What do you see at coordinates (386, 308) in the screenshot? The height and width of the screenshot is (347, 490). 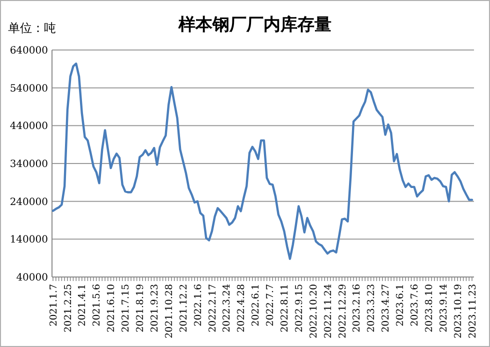 I see `x-tick-label: 2023.4.27` at bounding box center [386, 308].